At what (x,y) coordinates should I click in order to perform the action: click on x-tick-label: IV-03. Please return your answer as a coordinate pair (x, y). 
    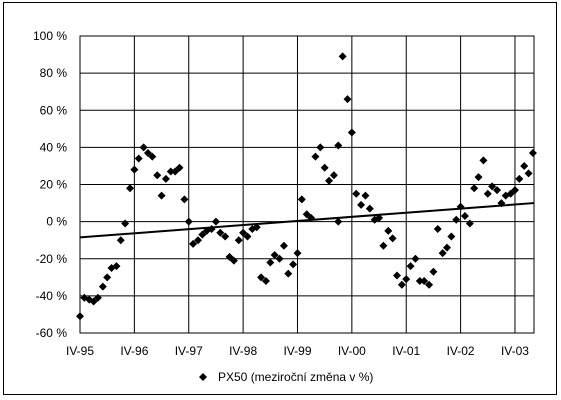
    Looking at the image, I should click on (515, 351).